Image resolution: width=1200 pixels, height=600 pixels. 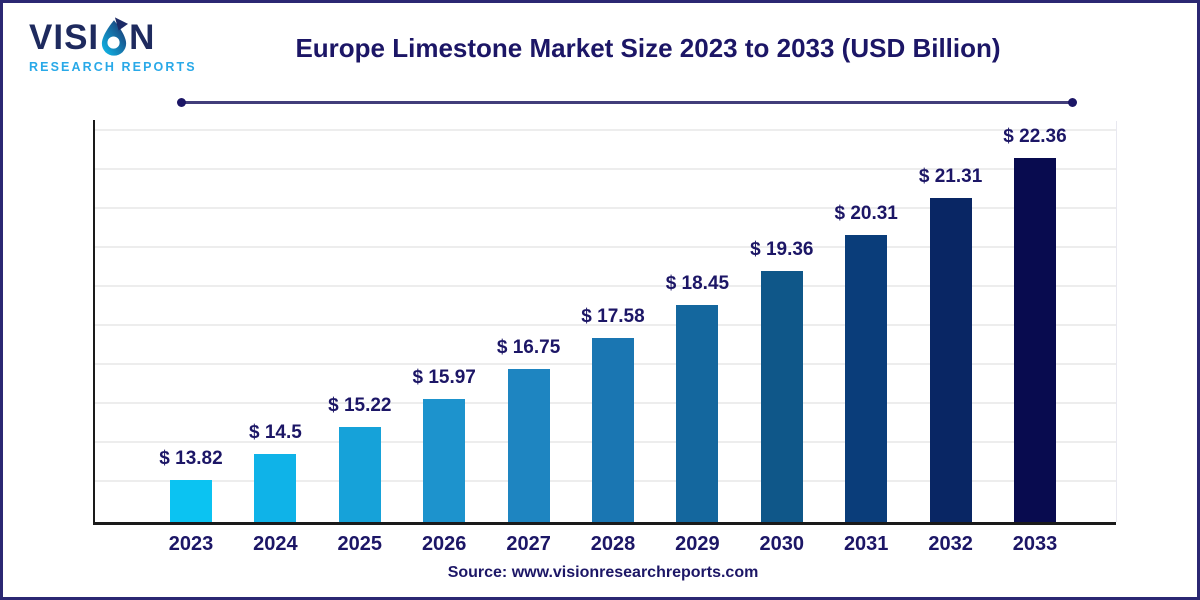 What do you see at coordinates (275, 488) in the screenshot?
I see `bar-2024` at bounding box center [275, 488].